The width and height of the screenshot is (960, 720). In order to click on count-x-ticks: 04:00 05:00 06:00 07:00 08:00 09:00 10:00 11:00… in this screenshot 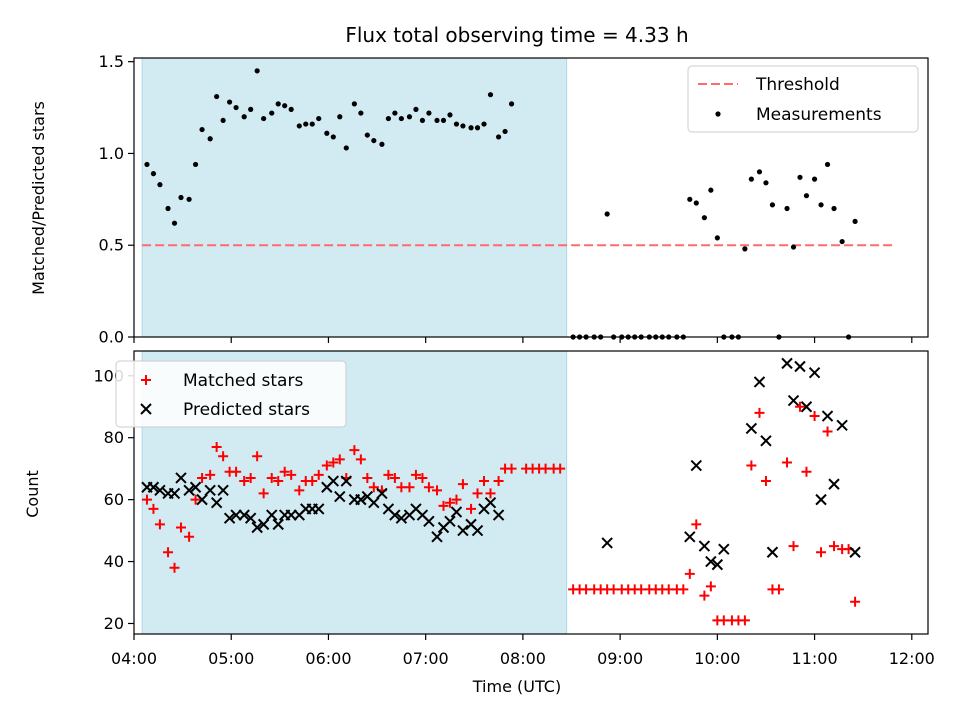, I will do `click(523, 651)`.